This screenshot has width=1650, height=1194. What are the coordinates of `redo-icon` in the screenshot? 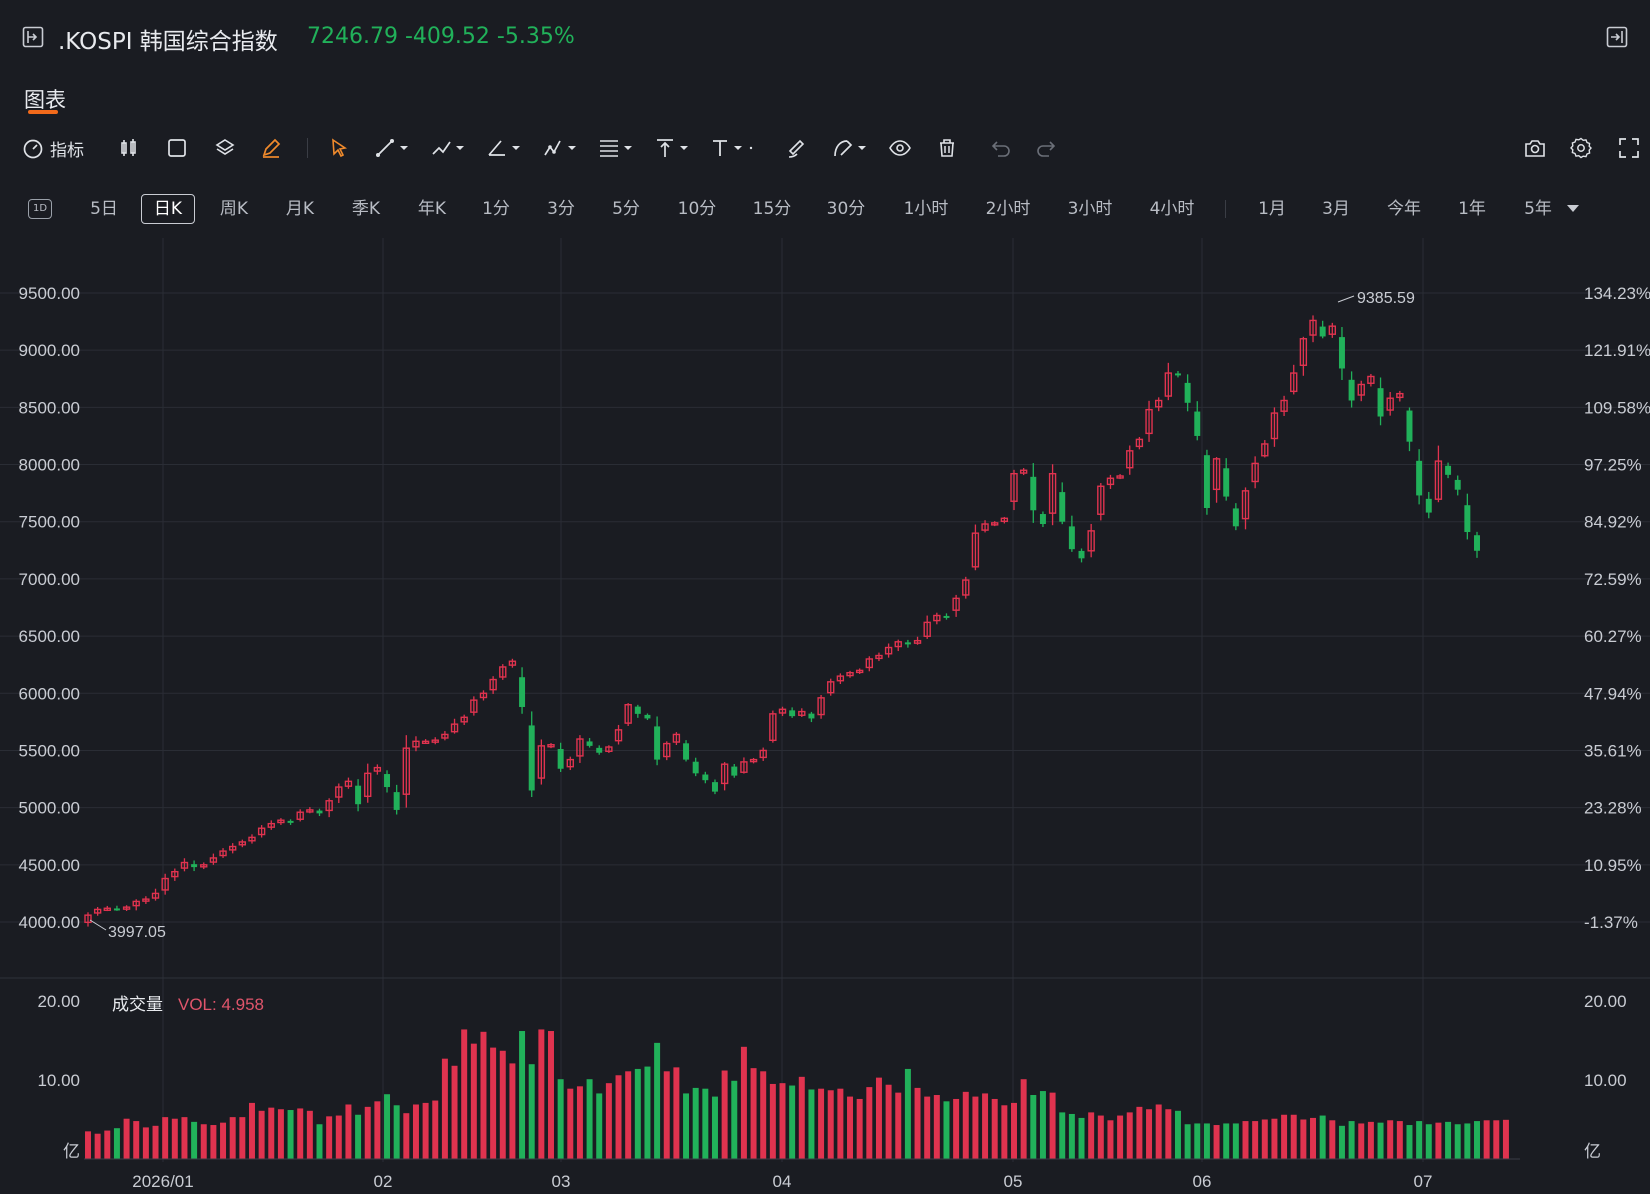 It's located at (1046, 148).